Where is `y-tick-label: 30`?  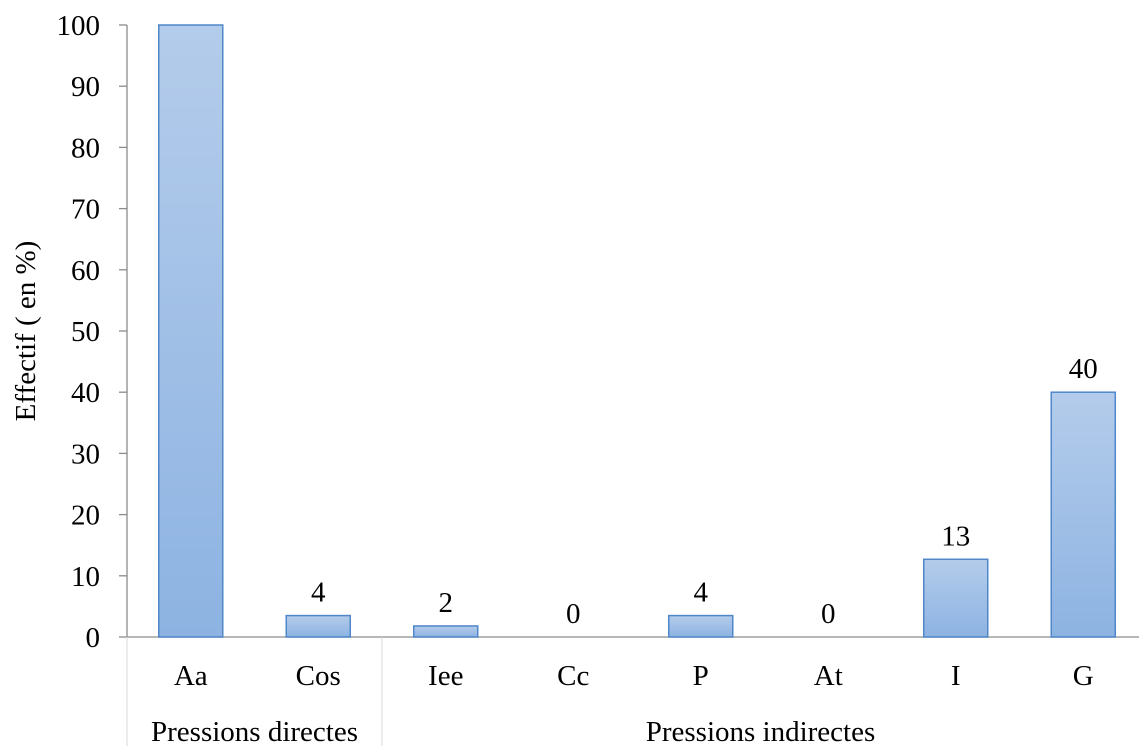 y-tick-label: 30 is located at coordinates (85, 454).